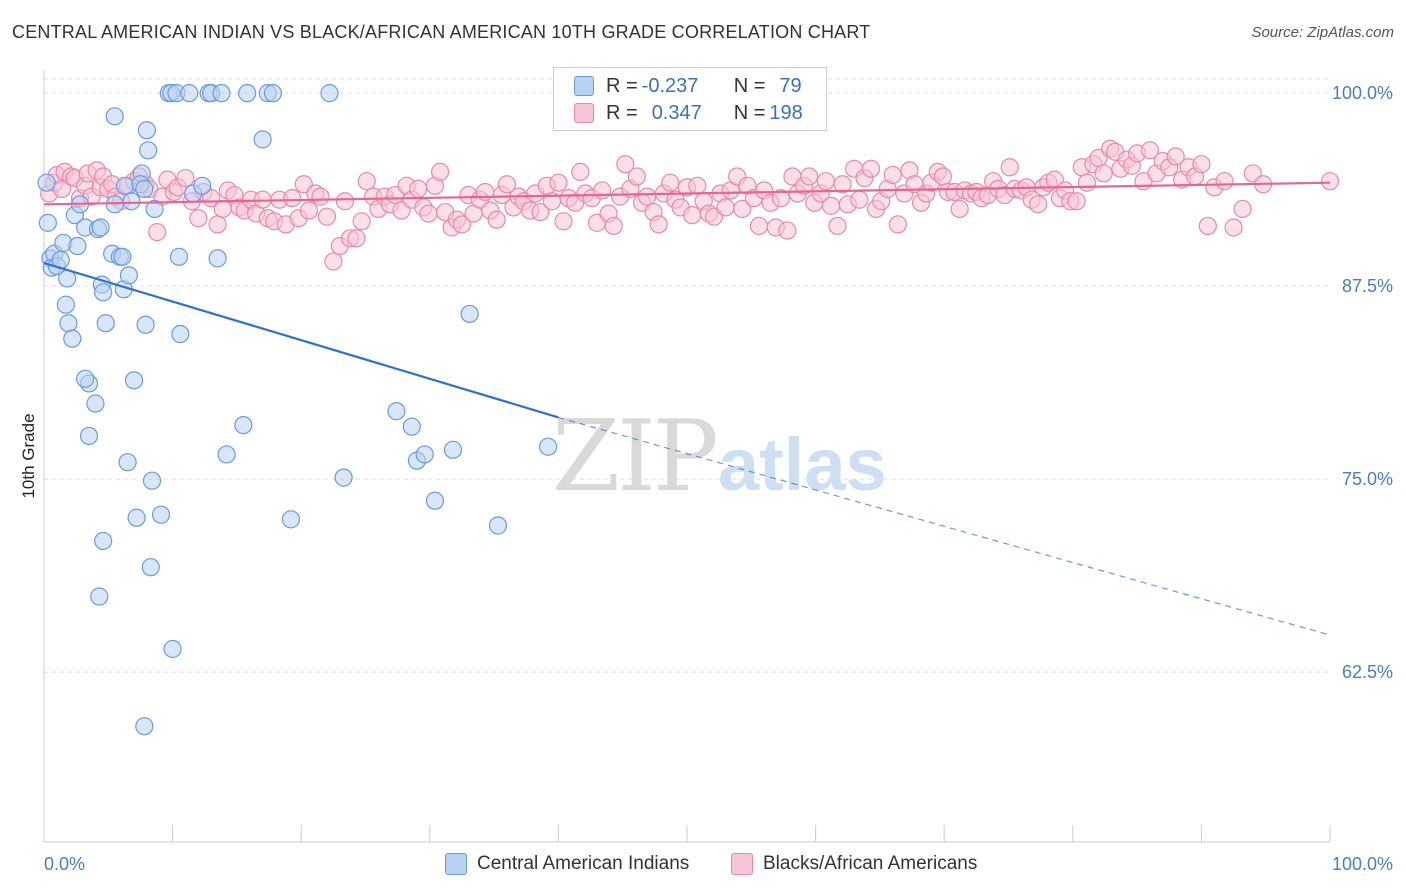 This screenshot has height=892, width=1406. Describe the element at coordinates (1367, 286) in the screenshot. I see `y-tick-label: 87.5%` at that location.